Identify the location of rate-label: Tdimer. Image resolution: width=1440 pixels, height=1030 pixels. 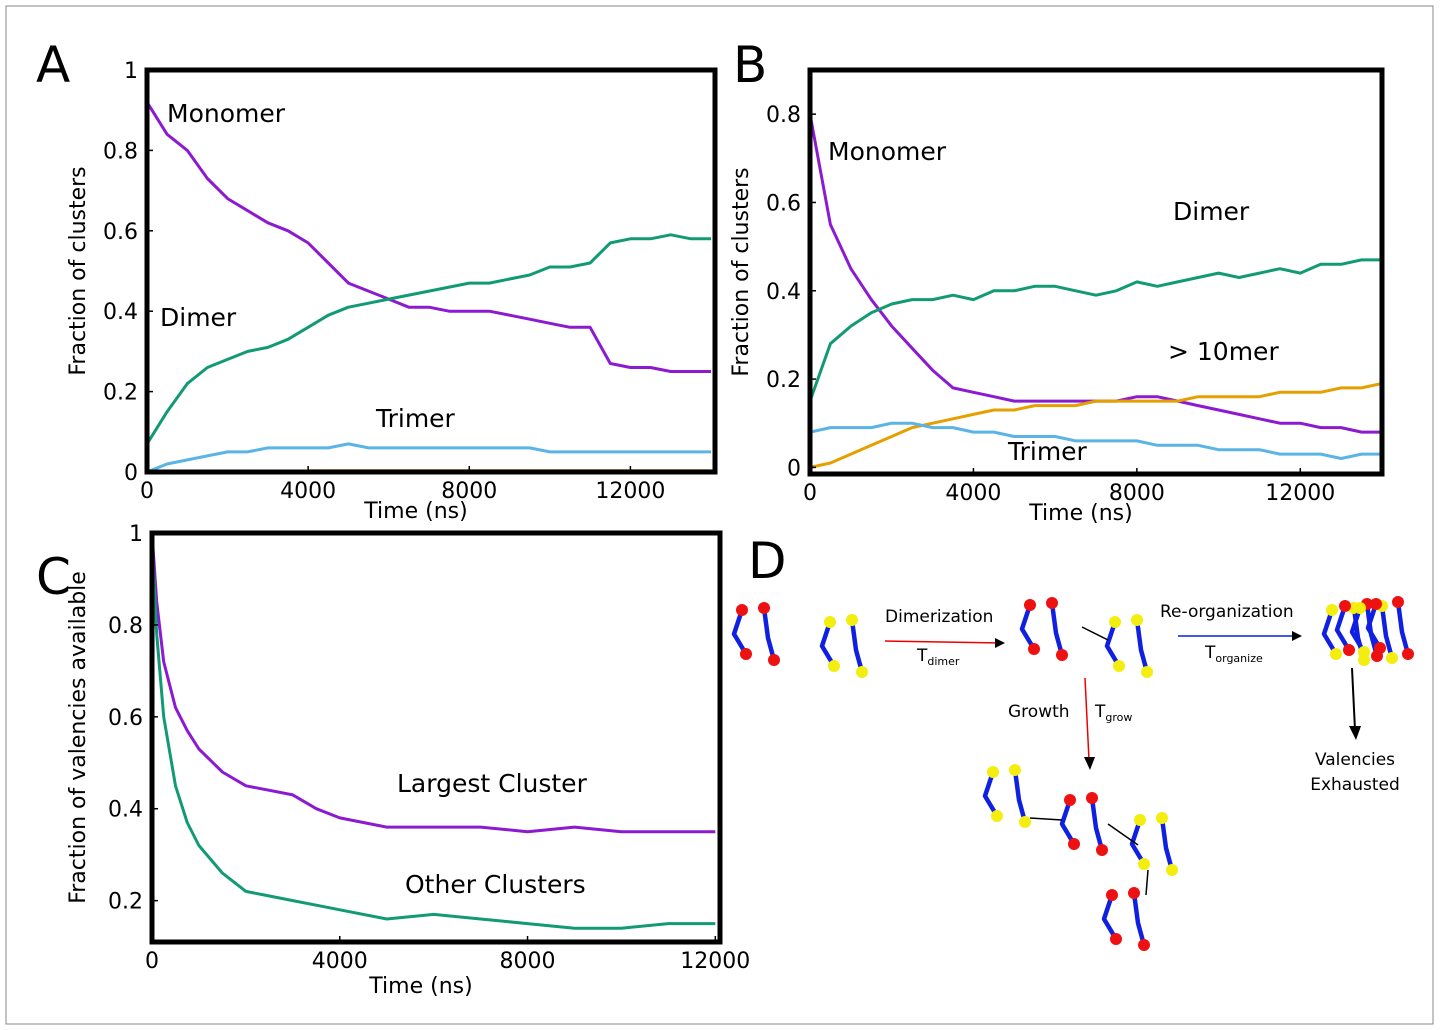
(938, 657).